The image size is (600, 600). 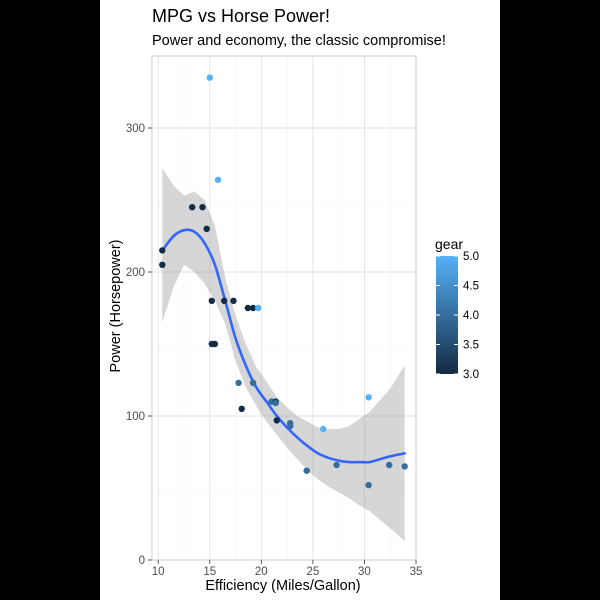 I want to click on x-axis-label: Efficiency (Miles/Gallon), so click(x=282, y=586).